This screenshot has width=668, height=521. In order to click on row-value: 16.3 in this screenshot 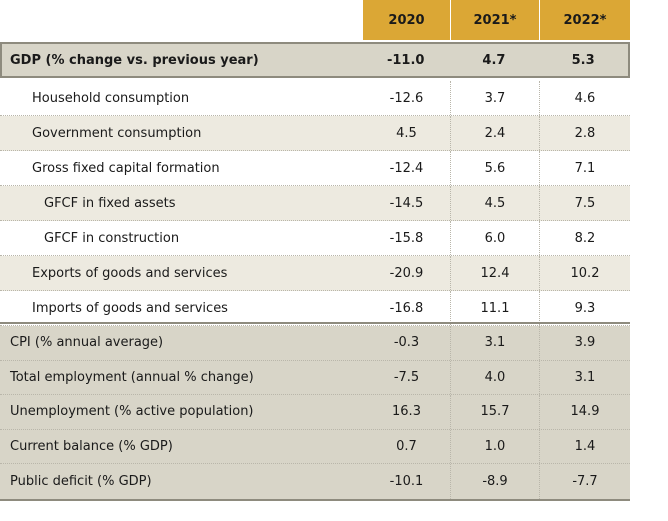, I will do `click(407, 412)`.